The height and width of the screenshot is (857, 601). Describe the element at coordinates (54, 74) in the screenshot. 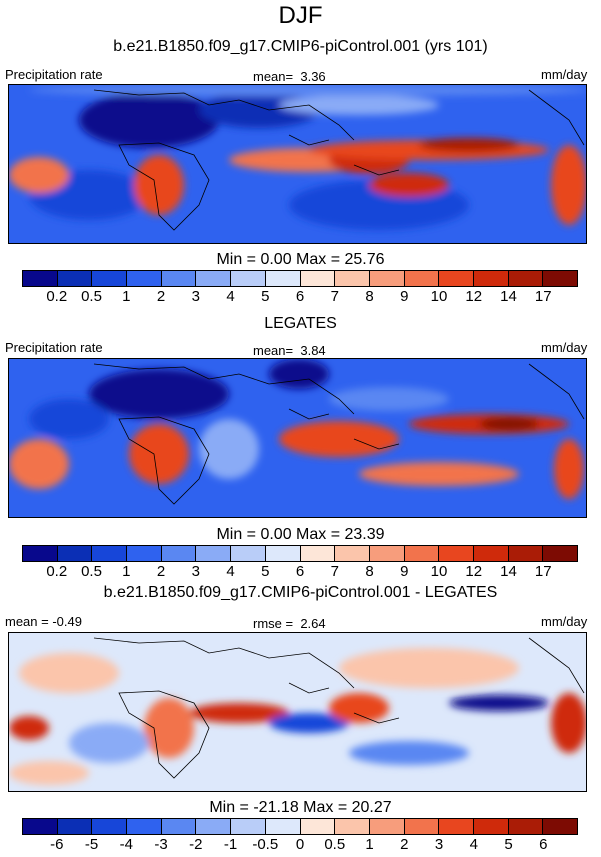

I see `panel1-variable-label: Precipitation rate` at that location.